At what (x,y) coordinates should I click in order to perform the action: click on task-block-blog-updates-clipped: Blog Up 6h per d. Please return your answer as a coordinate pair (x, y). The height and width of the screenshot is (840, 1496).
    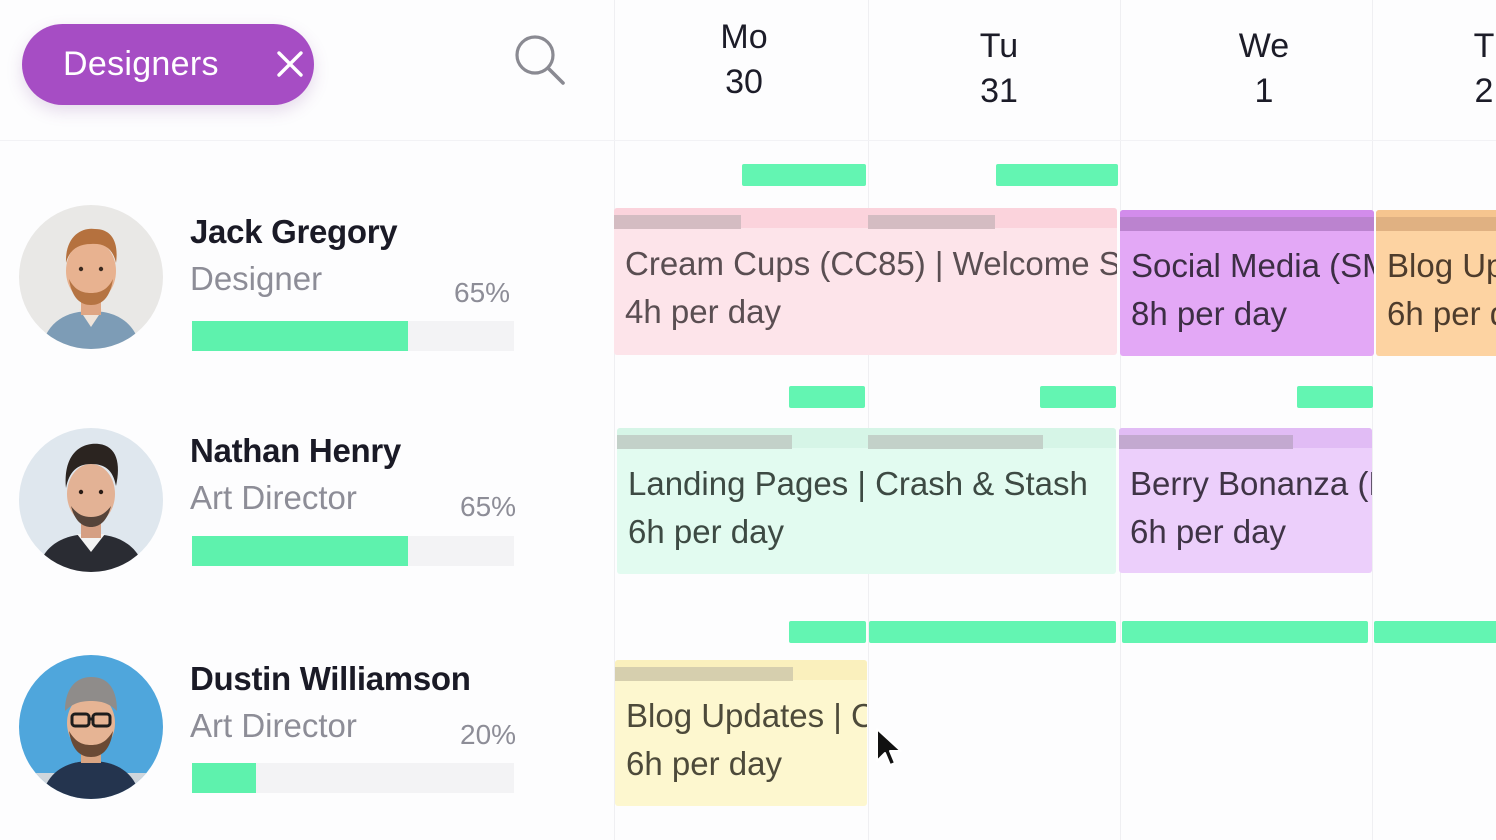
    Looking at the image, I should click on (1436, 283).